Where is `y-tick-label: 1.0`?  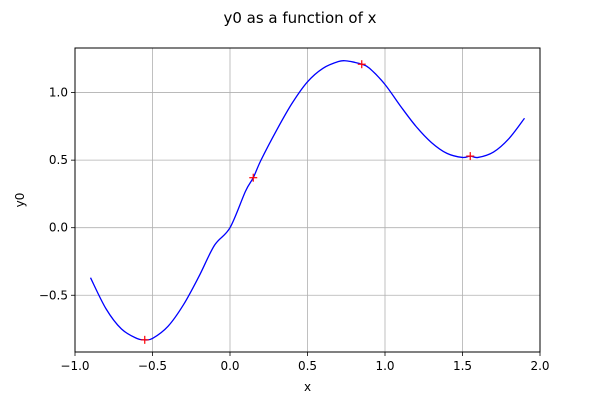 y-tick-label: 1.0 is located at coordinates (58, 93).